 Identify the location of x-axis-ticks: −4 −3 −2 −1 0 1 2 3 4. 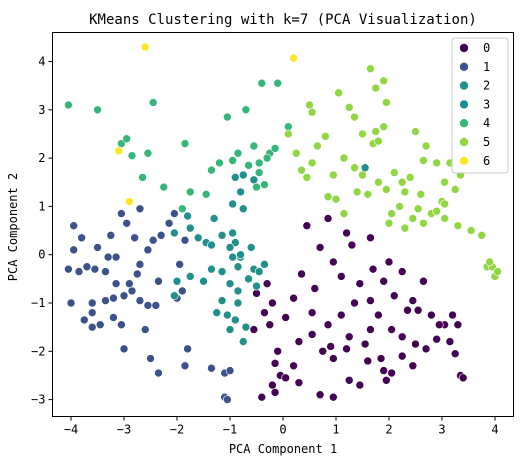
(281, 426).